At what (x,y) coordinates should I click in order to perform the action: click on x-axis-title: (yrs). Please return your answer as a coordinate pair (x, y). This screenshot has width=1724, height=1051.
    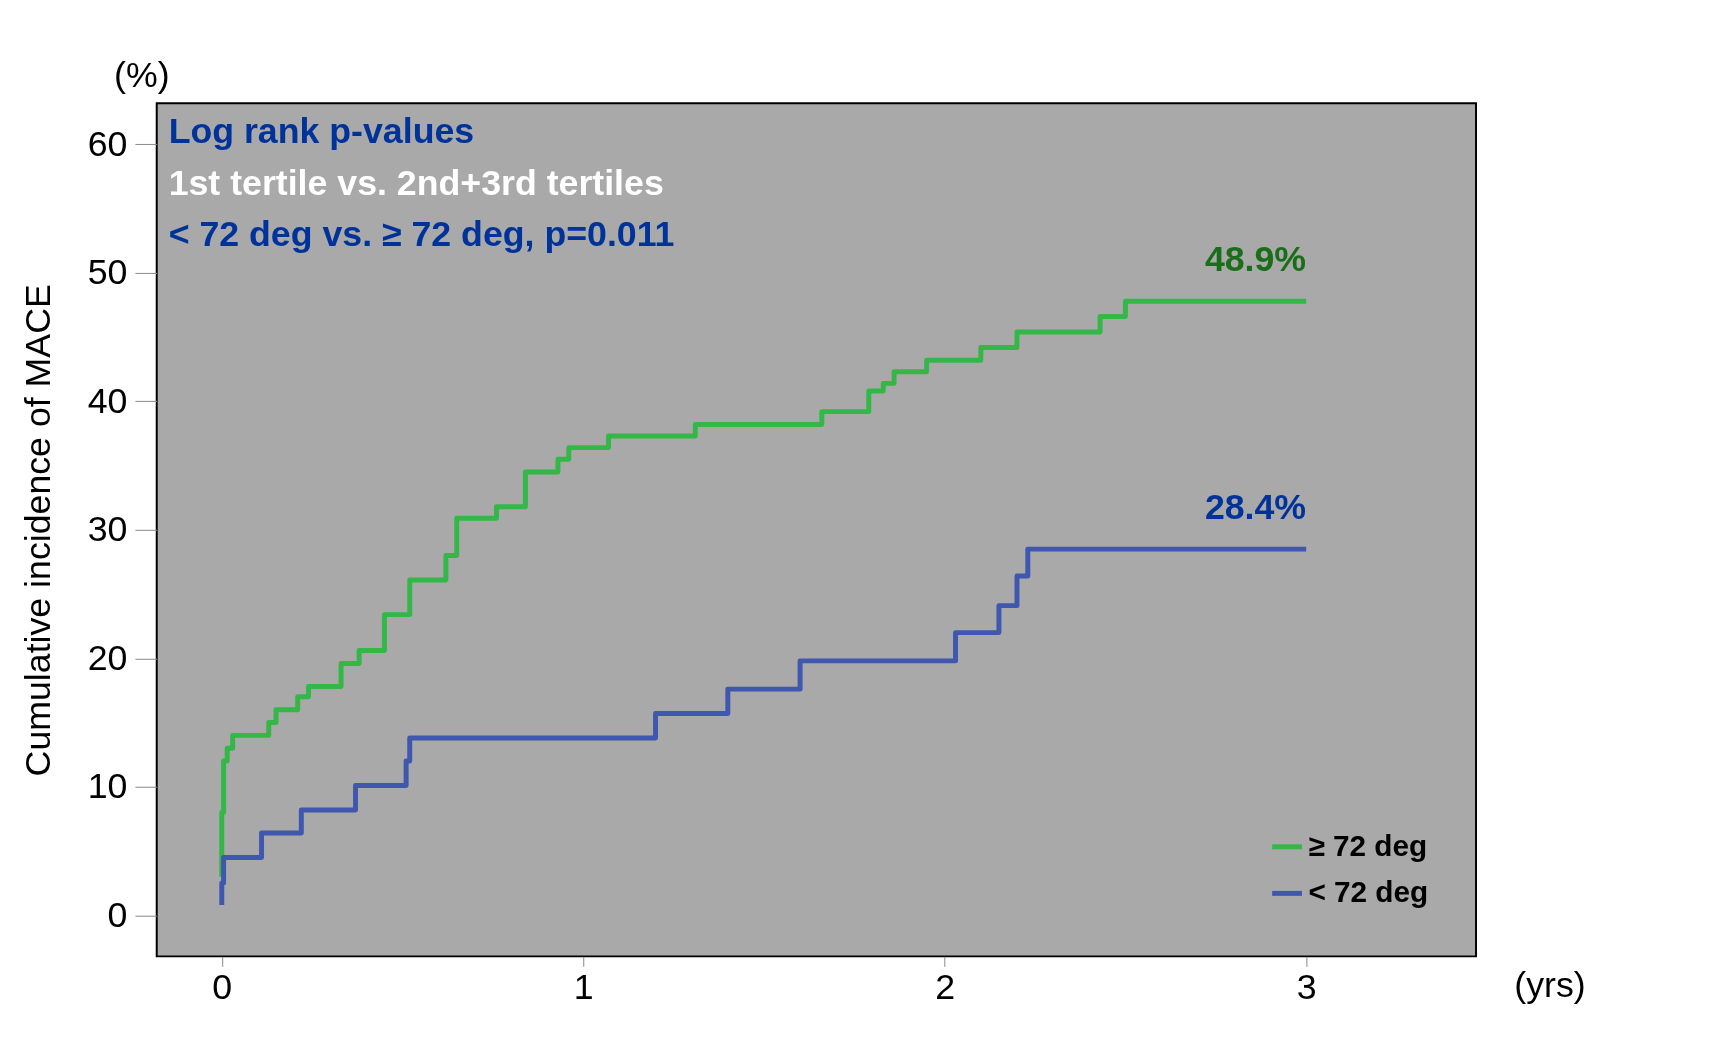
    Looking at the image, I should click on (1550, 984).